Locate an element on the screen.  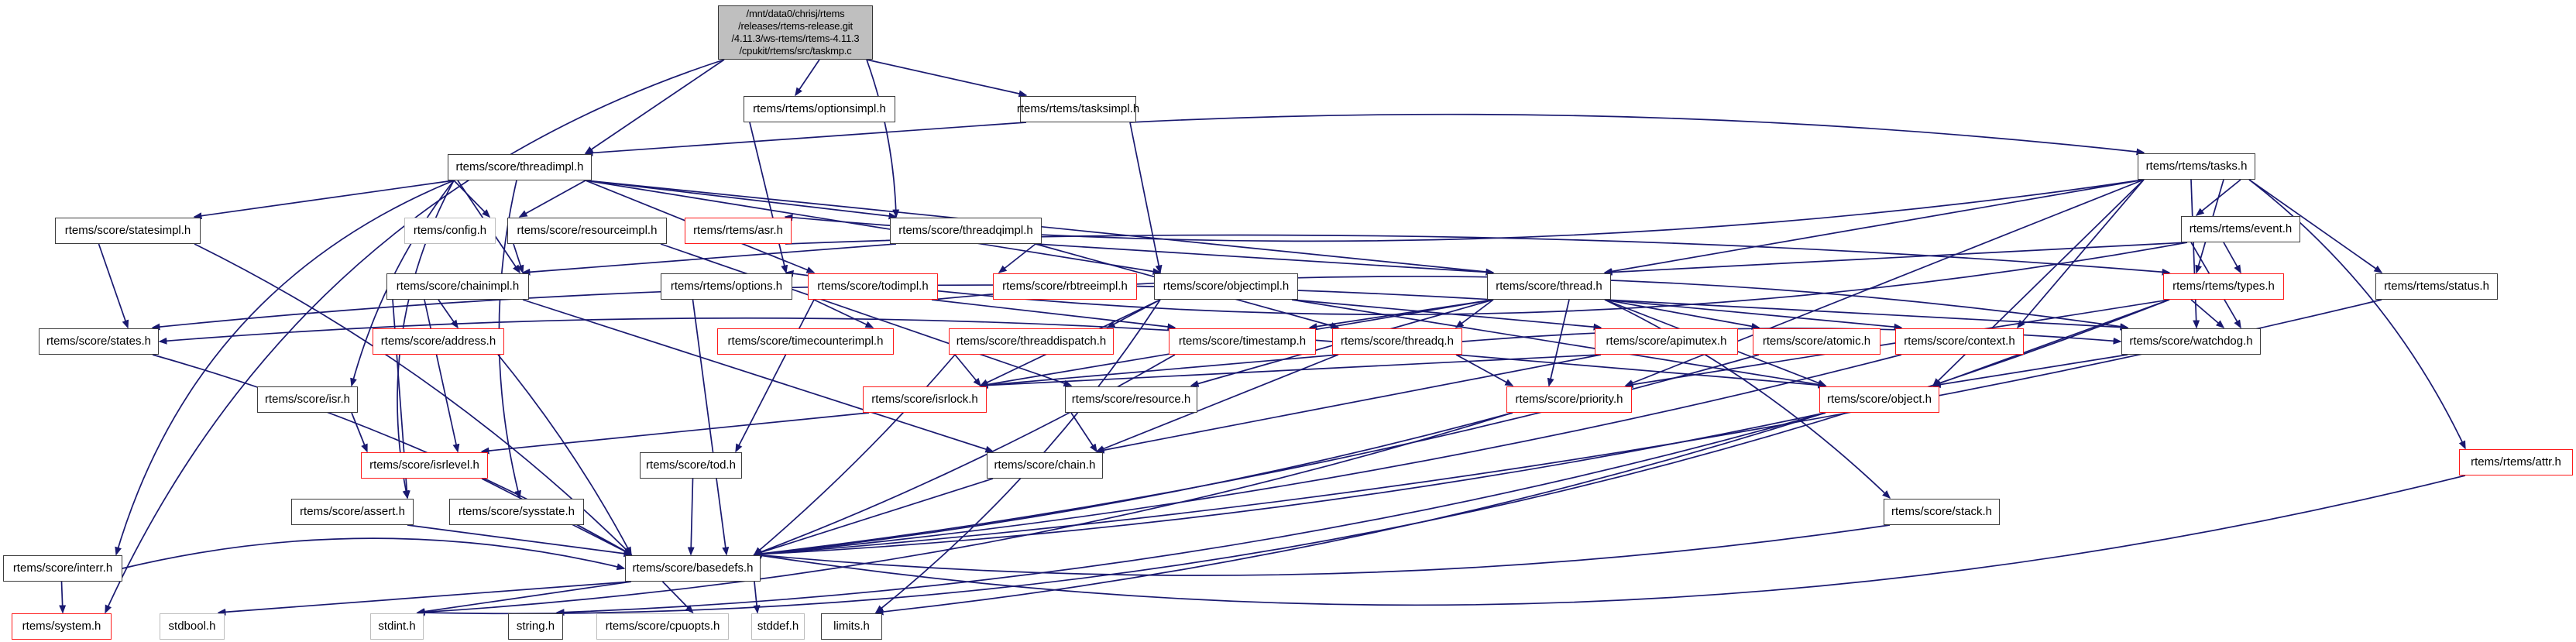
graph-node-string: string.h is located at coordinates (535, 626).